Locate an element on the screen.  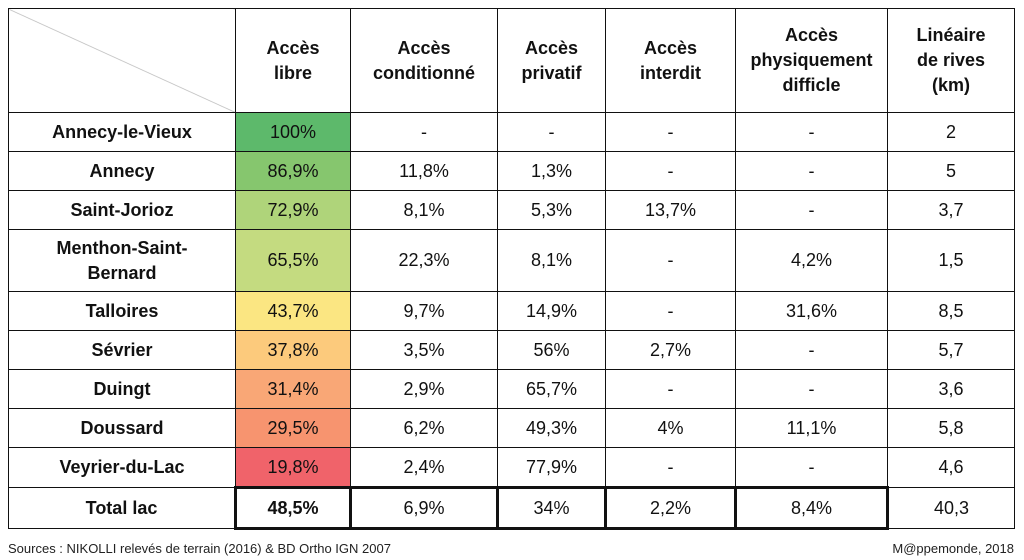
header-cell: Accès interdit is located at coordinates (670, 60).